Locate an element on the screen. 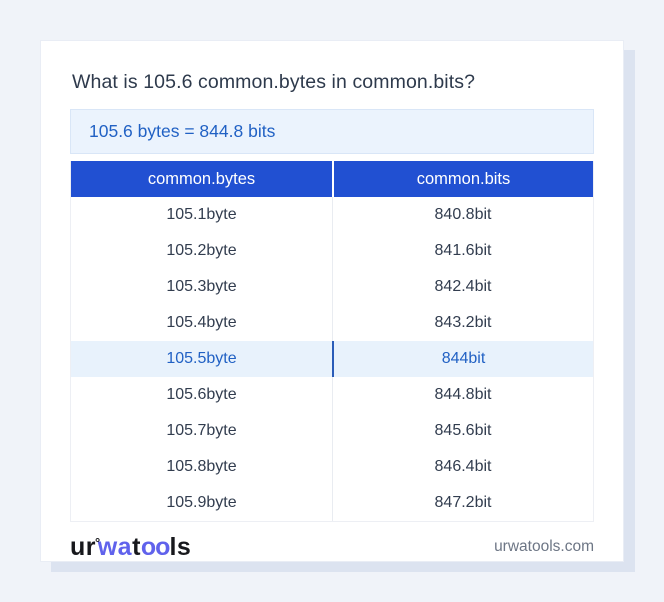 The height and width of the screenshot is (602, 664). table-row: 105.8byte 846.4bit is located at coordinates (332, 467).